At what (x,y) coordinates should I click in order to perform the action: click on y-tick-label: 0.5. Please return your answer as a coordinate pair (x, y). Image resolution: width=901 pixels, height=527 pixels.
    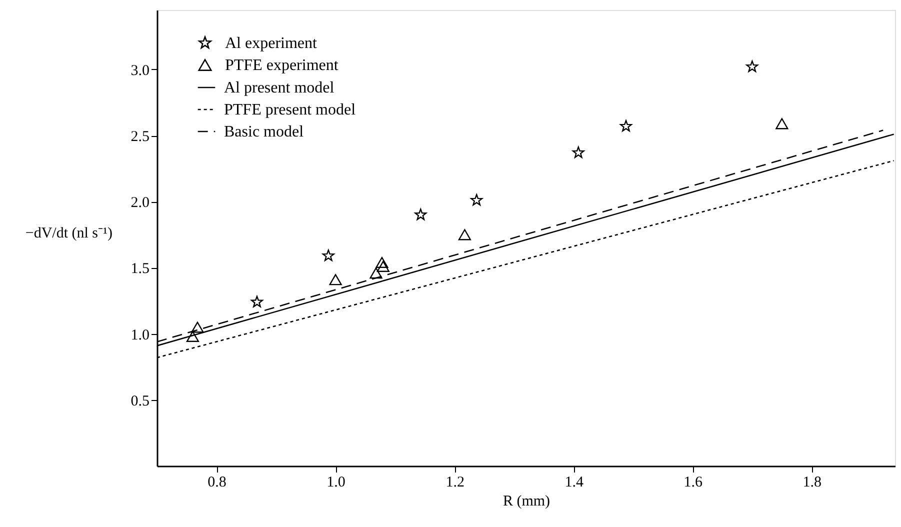
    Looking at the image, I should click on (140, 401).